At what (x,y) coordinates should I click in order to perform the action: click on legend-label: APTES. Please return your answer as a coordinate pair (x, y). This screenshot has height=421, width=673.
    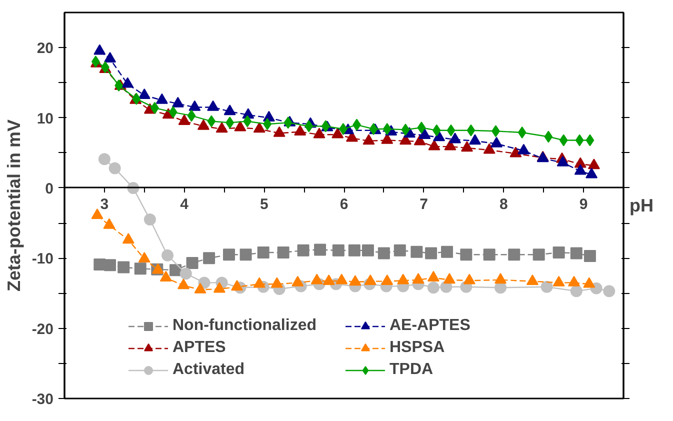
    Looking at the image, I should click on (199, 348).